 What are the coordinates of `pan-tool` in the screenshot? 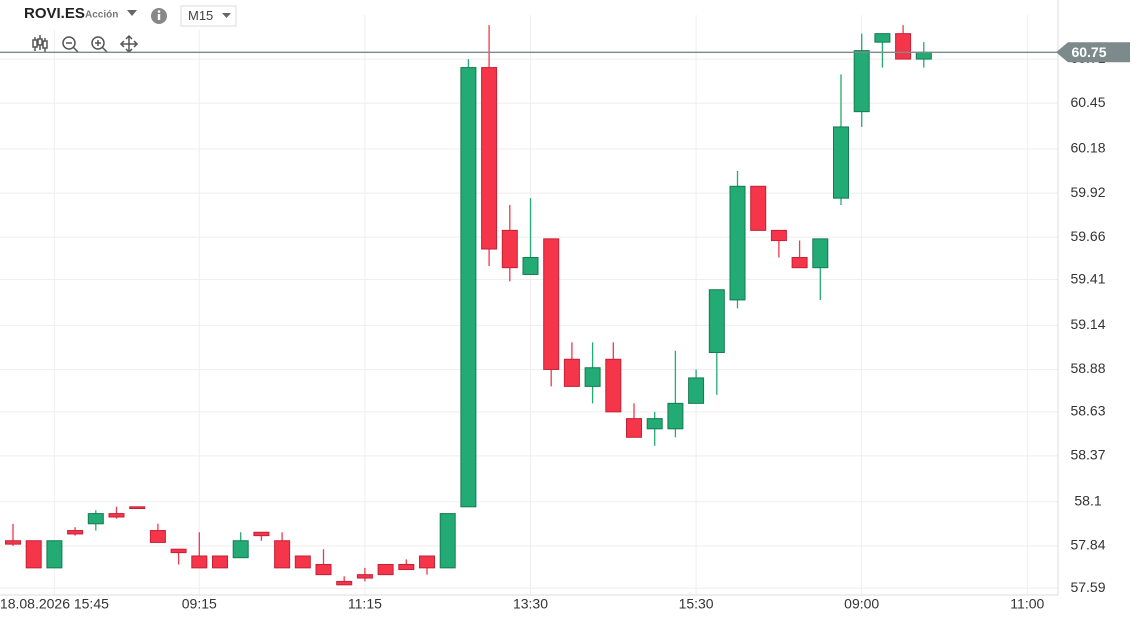 It's located at (129, 44).